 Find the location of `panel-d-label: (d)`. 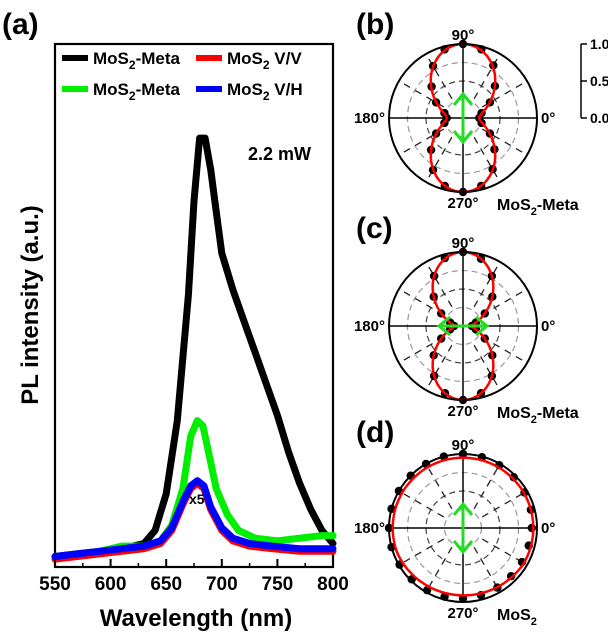

panel-d-label: (d) is located at coordinates (375, 432).